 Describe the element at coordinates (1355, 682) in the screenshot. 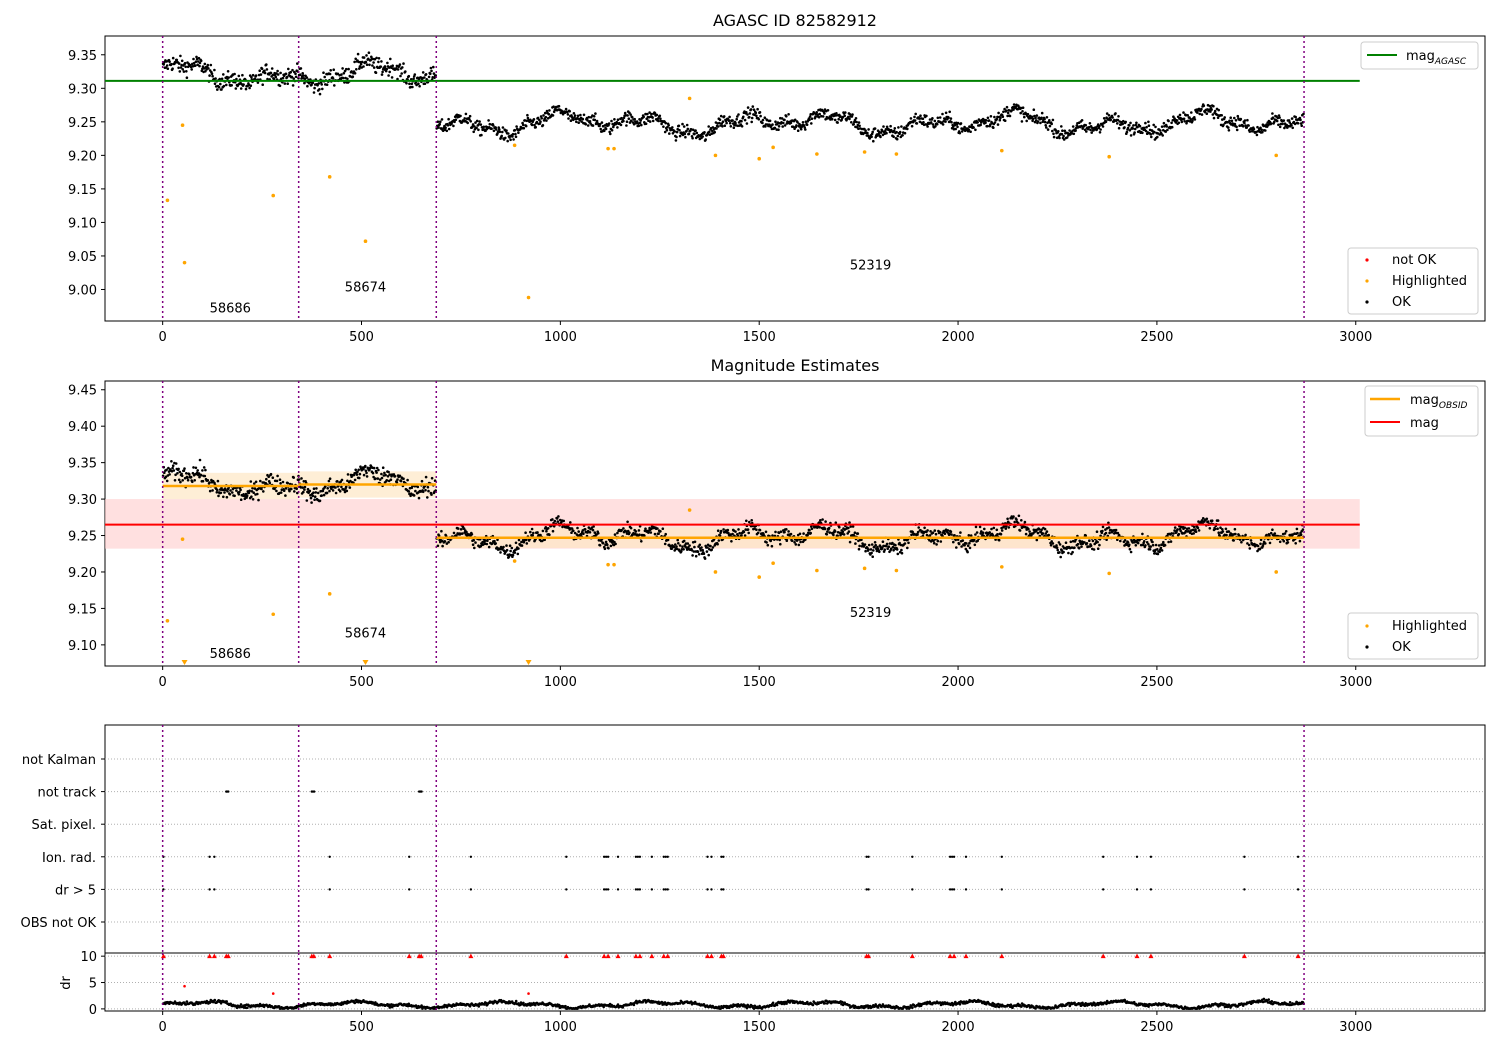

I see `x-tick-label: 3000` at that location.